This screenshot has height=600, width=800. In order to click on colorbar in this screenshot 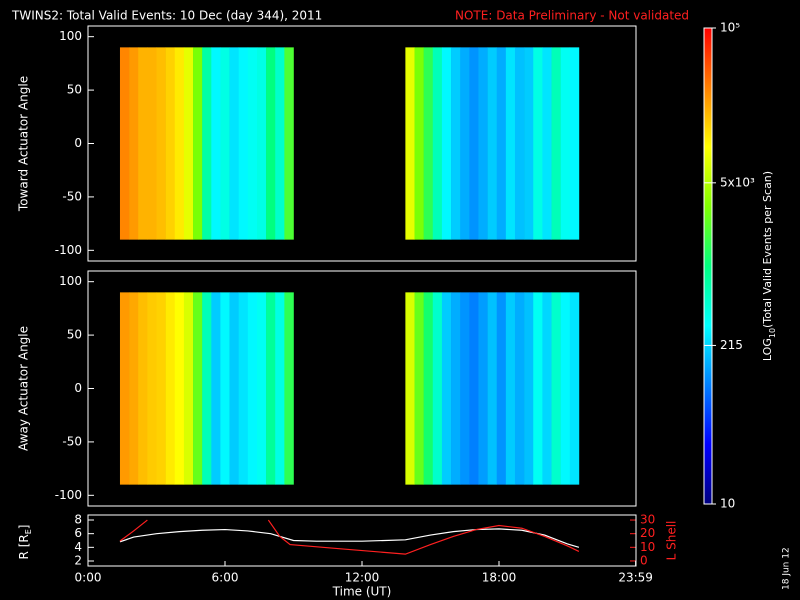, I will do `click(708, 266)`.